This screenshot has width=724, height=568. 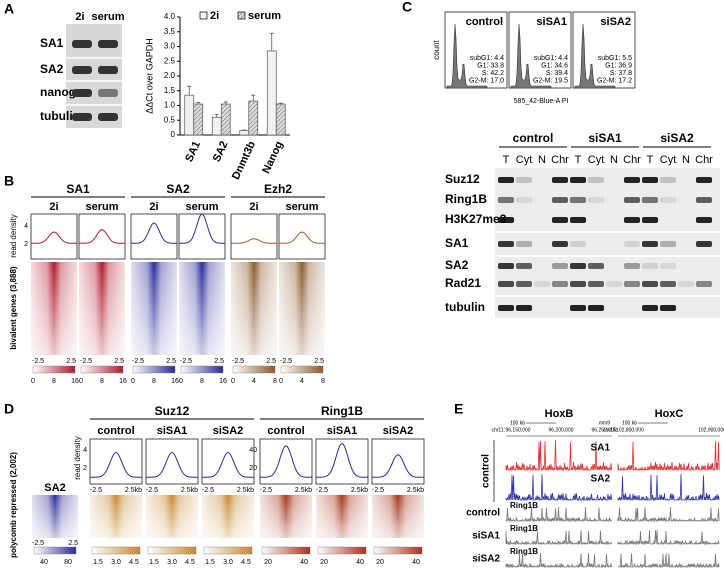 I want to click on label: 2, so click(x=85, y=468).